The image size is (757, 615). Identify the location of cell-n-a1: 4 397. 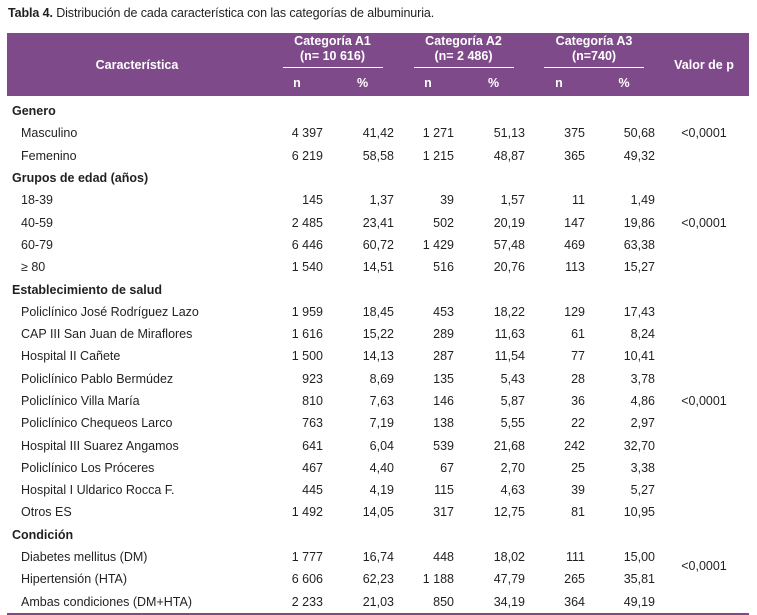
(307, 133).